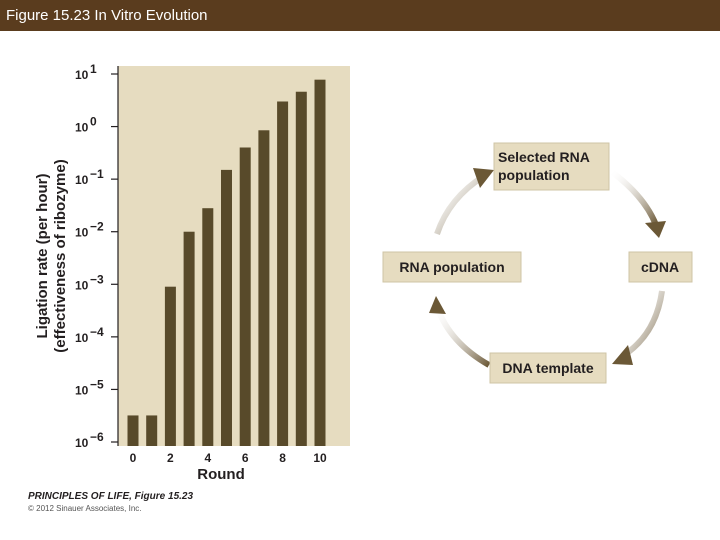 The image size is (720, 540). What do you see at coordinates (107, 15) in the screenshot?
I see `figure-title: Figure 15.23 In Vitro Evolution` at bounding box center [107, 15].